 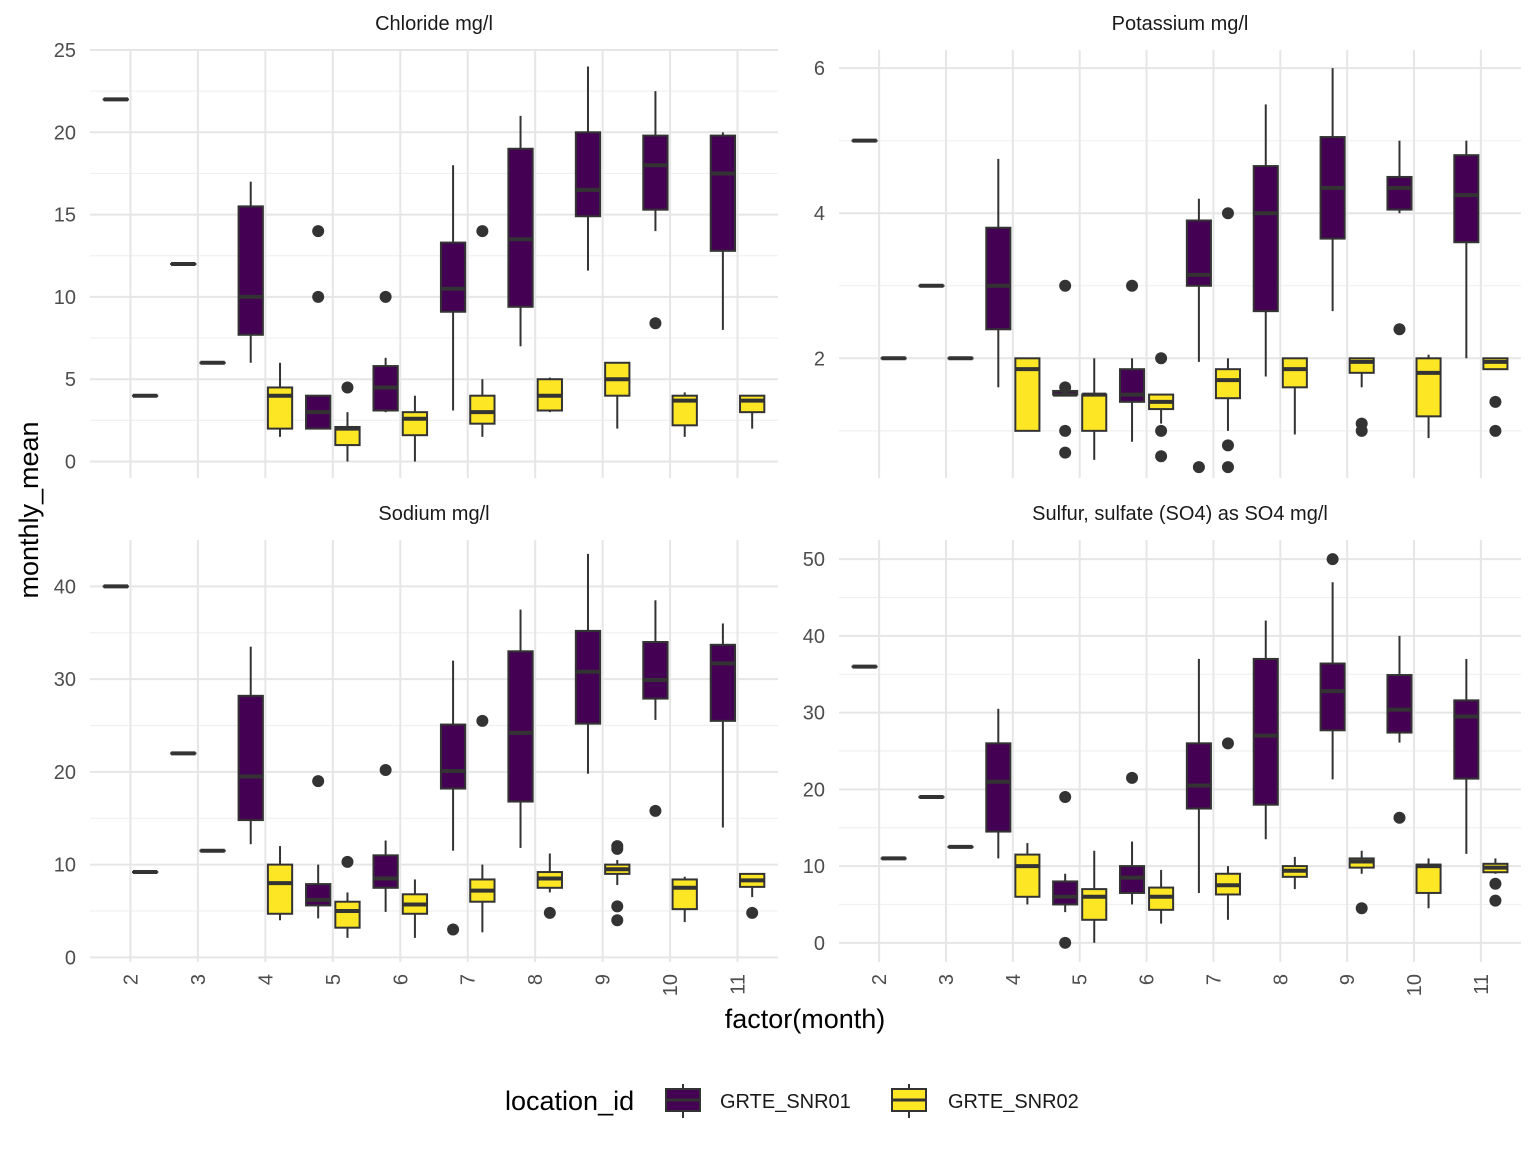 I want to click on x-tick-label: 2, so click(x=131, y=979).